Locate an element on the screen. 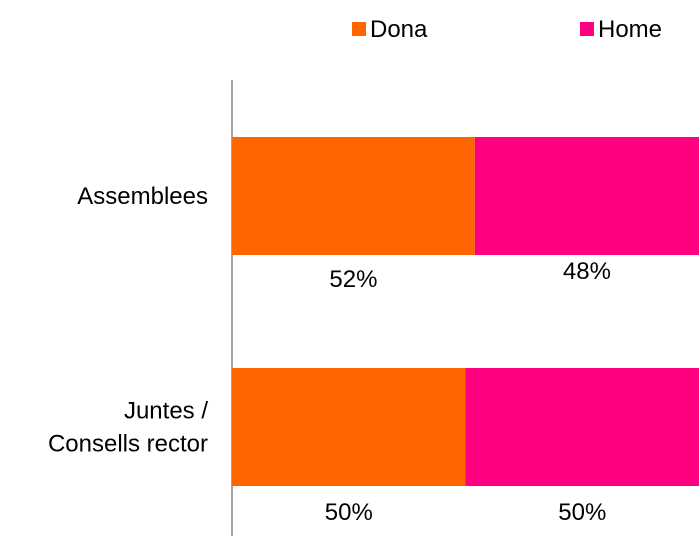 This screenshot has width=699, height=541. data-label-dona-0: 52% is located at coordinates (353, 279).